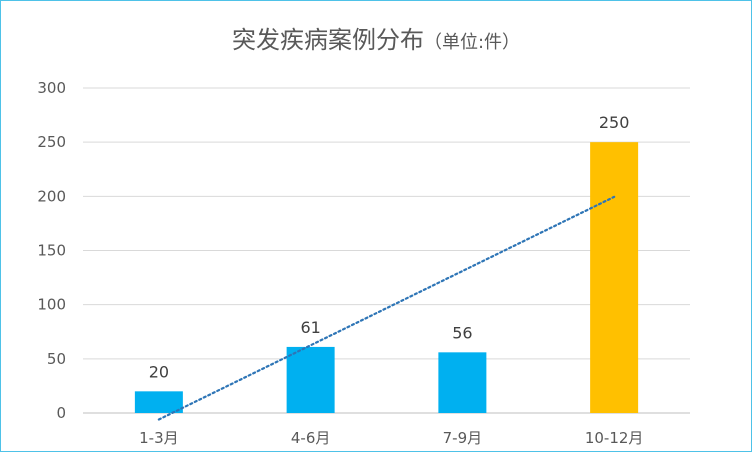 This screenshot has width=752, height=452. What do you see at coordinates (614, 438) in the screenshot?
I see `x-tick-label: 10-12月` at bounding box center [614, 438].